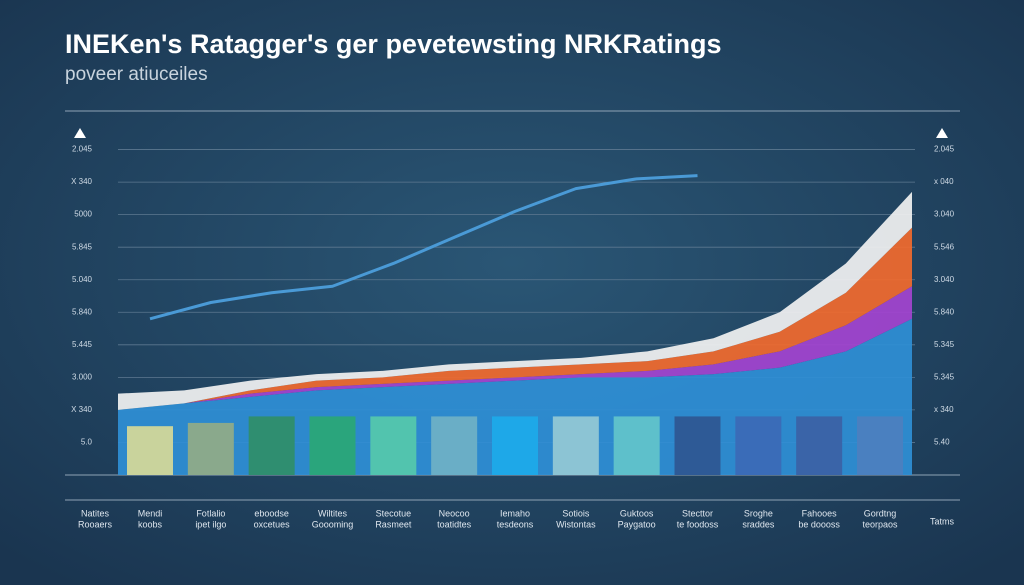 Image resolution: width=1024 pixels, height=585 pixels. I want to click on x-tick-label: Guktoos, so click(637, 513).